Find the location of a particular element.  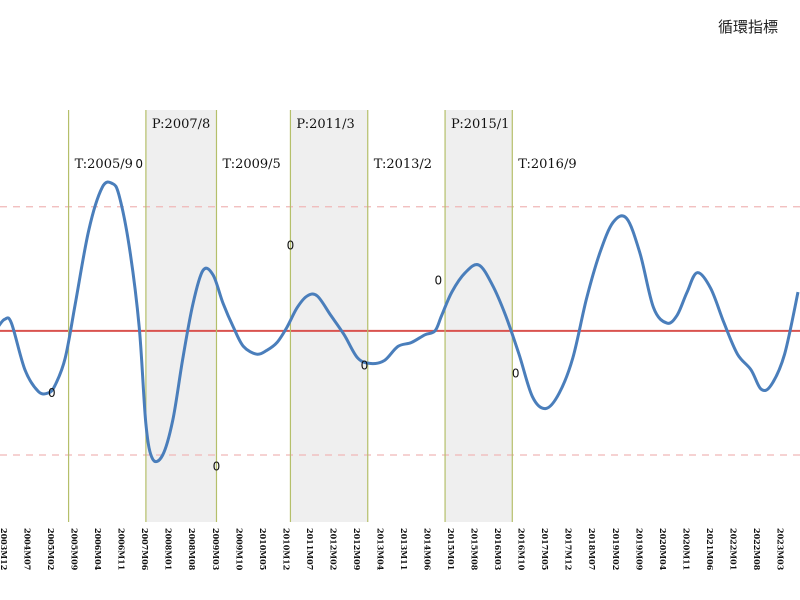

x-tick-label-24: 2017M12 is located at coordinates (569, 549).